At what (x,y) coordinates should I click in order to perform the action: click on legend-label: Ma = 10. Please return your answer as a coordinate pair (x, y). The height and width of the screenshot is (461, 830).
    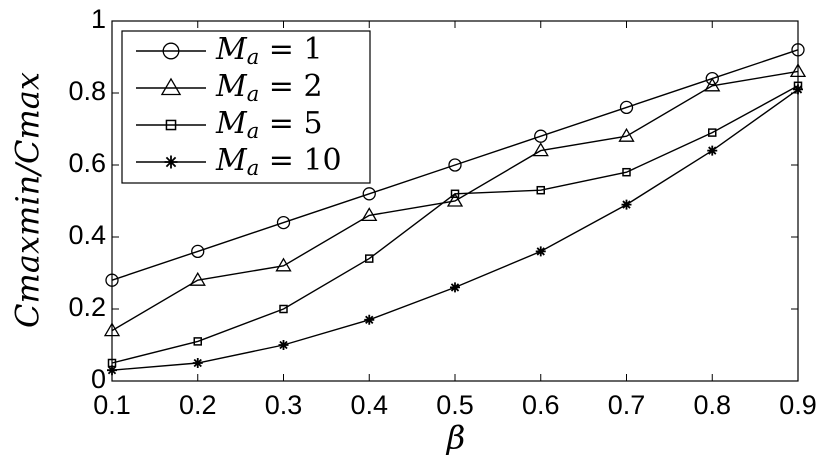
    Looking at the image, I should click on (278, 161).